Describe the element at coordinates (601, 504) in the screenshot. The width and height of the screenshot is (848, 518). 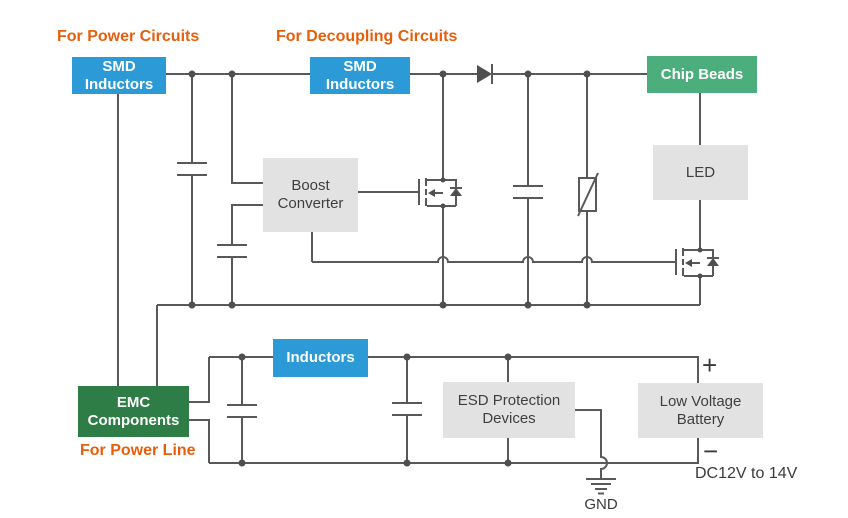
I see `gnd-label: GND` at that location.